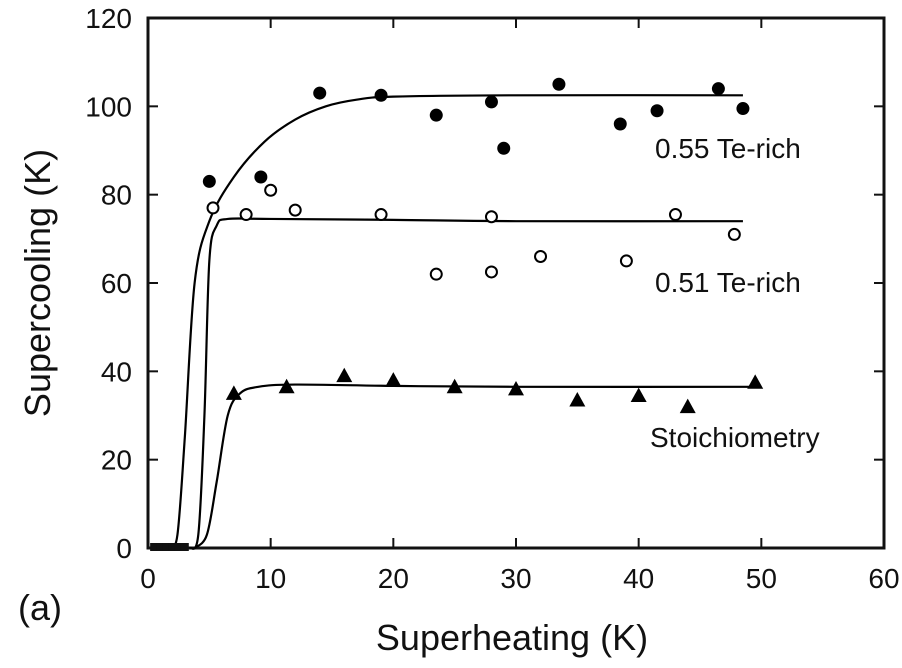 This screenshot has width=902, height=668. Describe the element at coordinates (728, 282) in the screenshot. I see `series-label-051: 0.51 Te-rich` at that location.